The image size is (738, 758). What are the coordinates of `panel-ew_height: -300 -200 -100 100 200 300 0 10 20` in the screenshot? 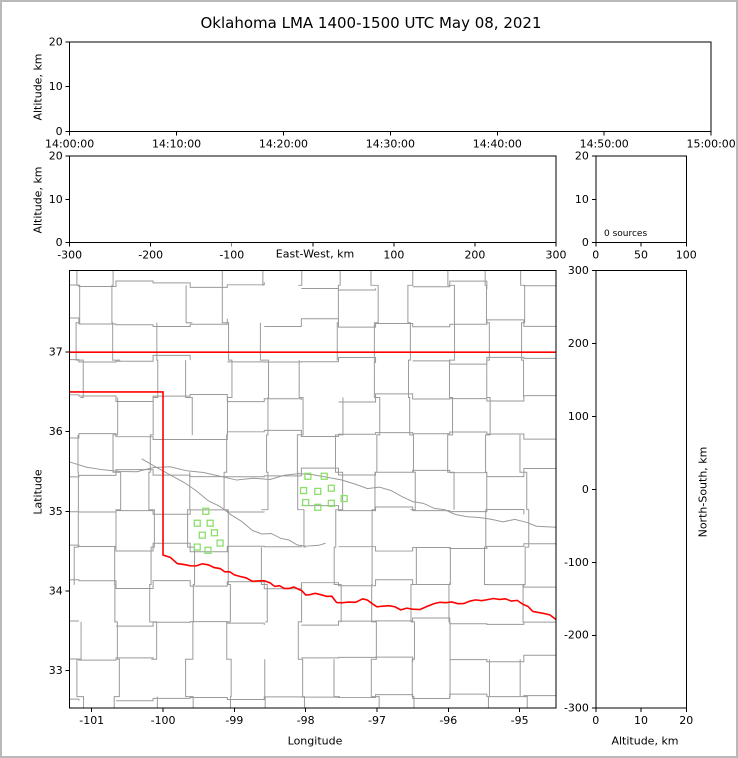 It's located at (308, 206).